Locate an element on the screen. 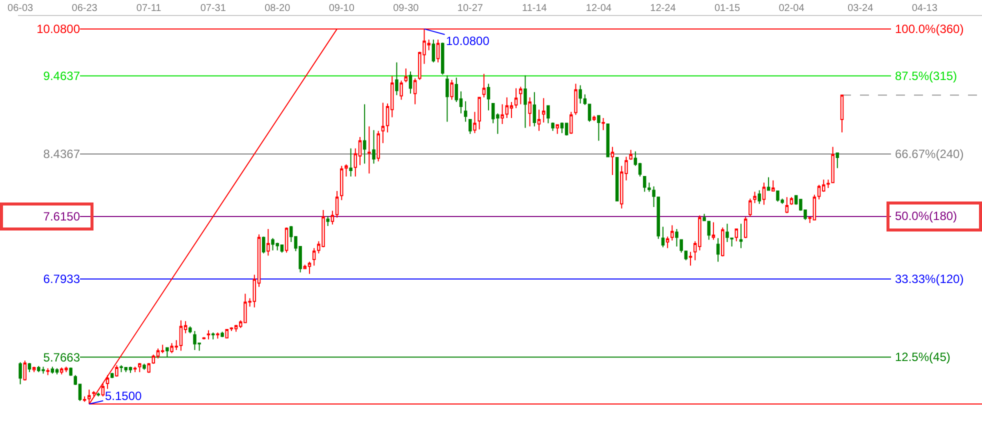 The width and height of the screenshot is (982, 436). x-tick-label: 07-11 is located at coordinates (149, 8).